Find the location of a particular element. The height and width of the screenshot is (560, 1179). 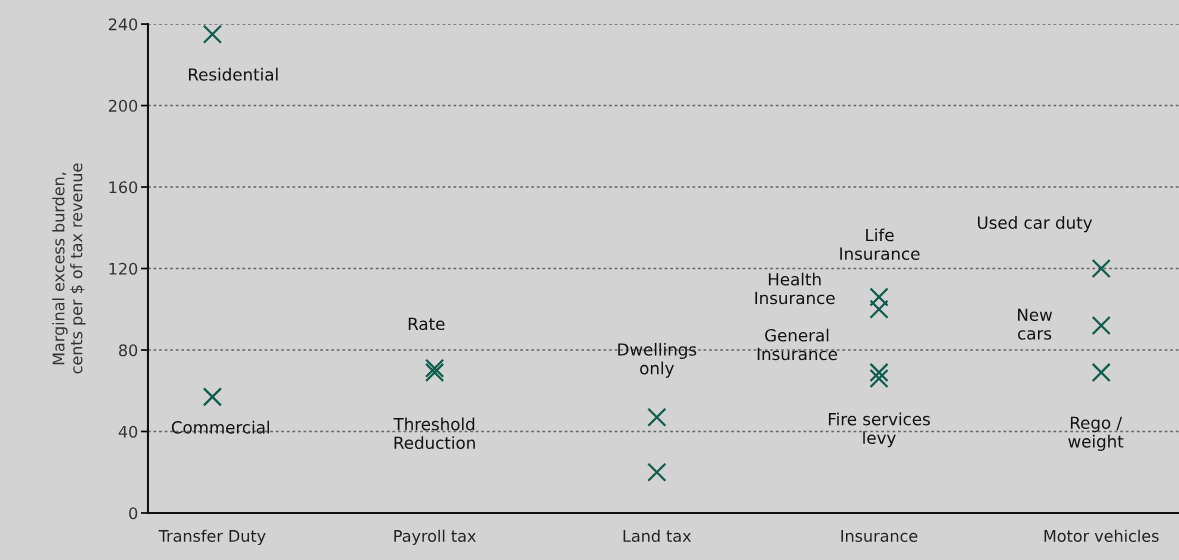

annotation: Used car duty is located at coordinates (1035, 224).